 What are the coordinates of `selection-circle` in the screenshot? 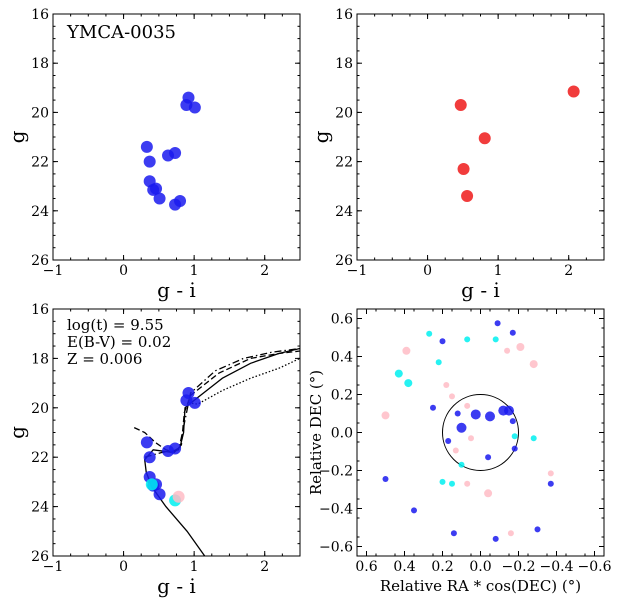 It's located at (480, 432).